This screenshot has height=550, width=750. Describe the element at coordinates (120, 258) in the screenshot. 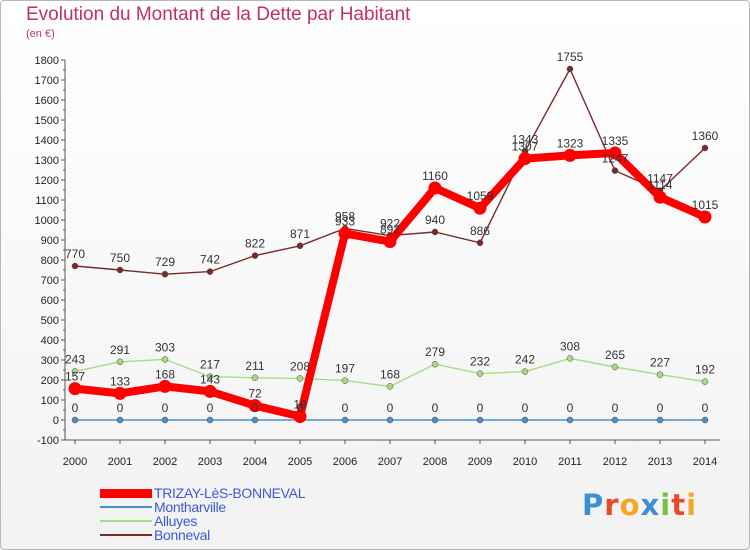

I see `data-label: 750` at that location.